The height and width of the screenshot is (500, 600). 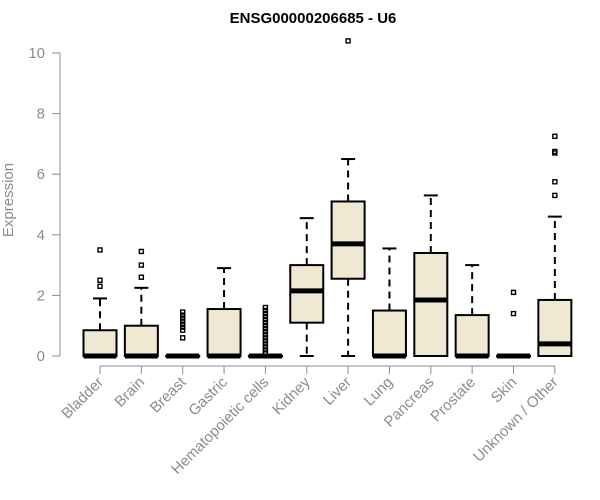 I want to click on x-tick-label: Skin, so click(x=504, y=390).